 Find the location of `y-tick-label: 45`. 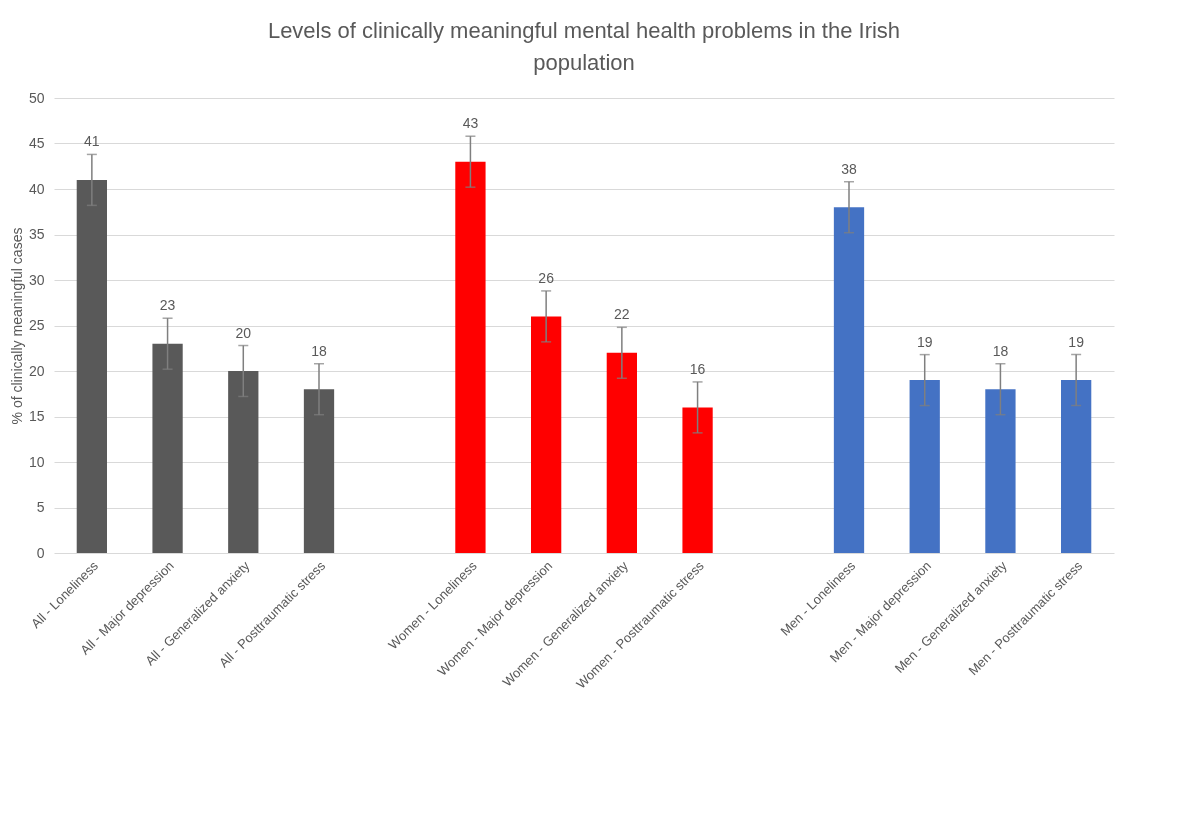

y-tick-label: 45 is located at coordinates (36, 143).